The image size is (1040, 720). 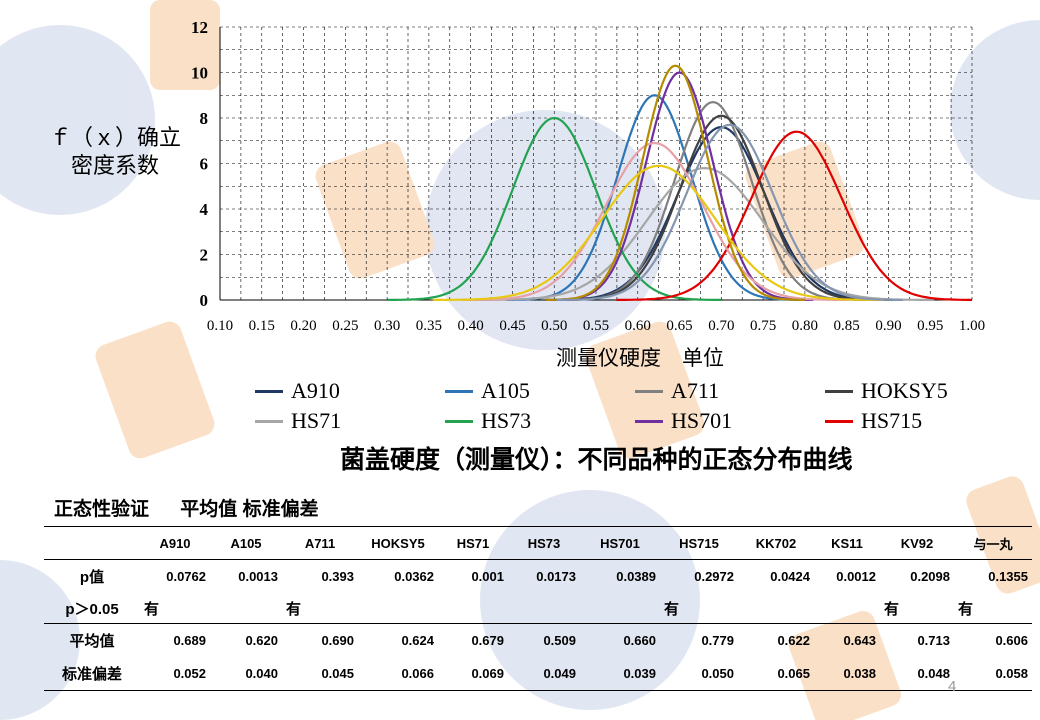 I want to click on stats-cell: 0.0424, so click(x=790, y=576).